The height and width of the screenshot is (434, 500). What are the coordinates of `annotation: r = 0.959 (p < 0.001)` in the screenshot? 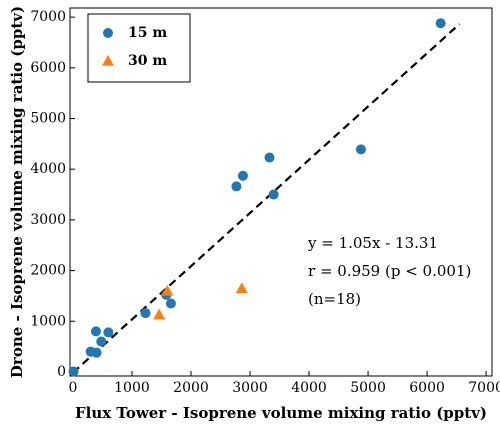 It's located at (389, 271).